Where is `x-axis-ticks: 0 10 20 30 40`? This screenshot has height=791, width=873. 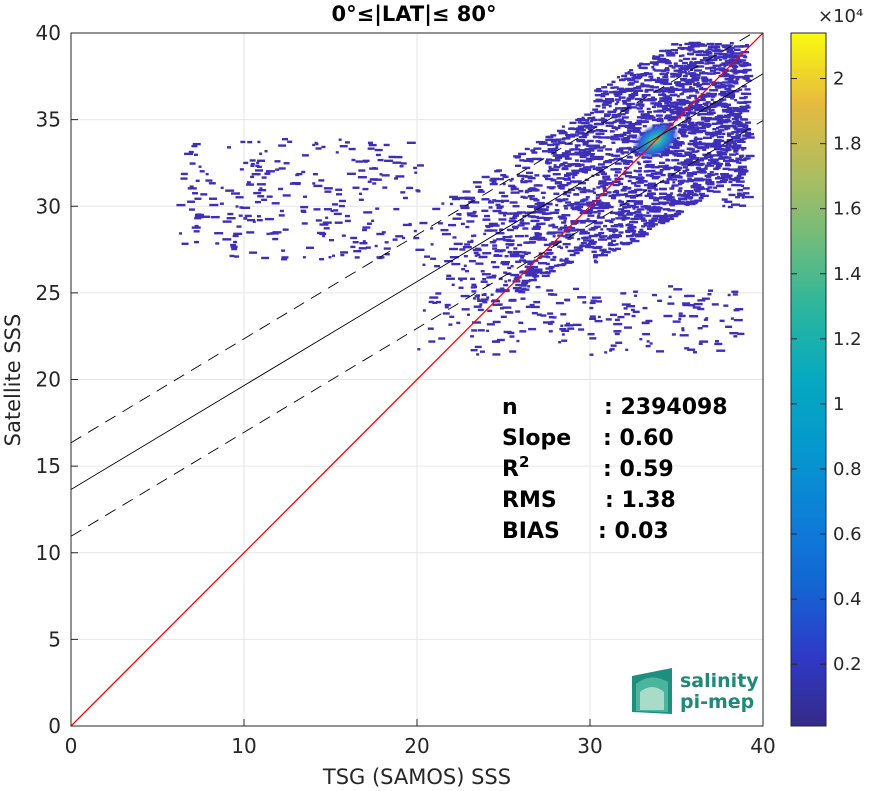
x-axis-ticks: 0 10 20 30 40 is located at coordinates (420, 738).